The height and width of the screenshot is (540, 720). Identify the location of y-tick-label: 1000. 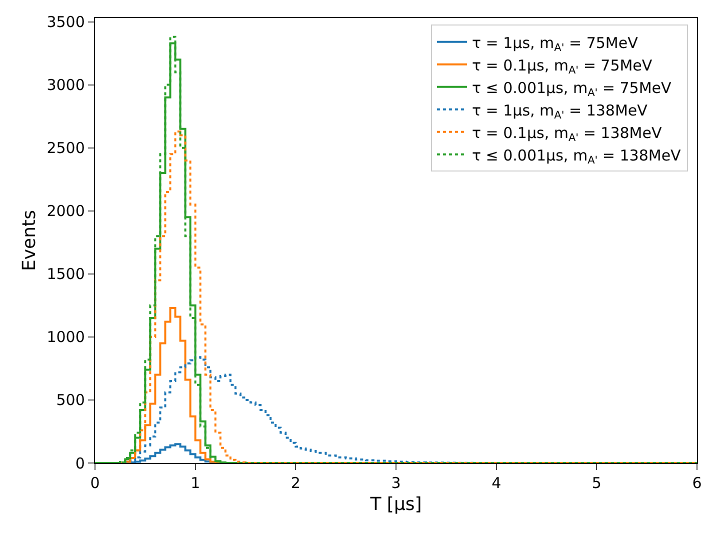
(65, 337).